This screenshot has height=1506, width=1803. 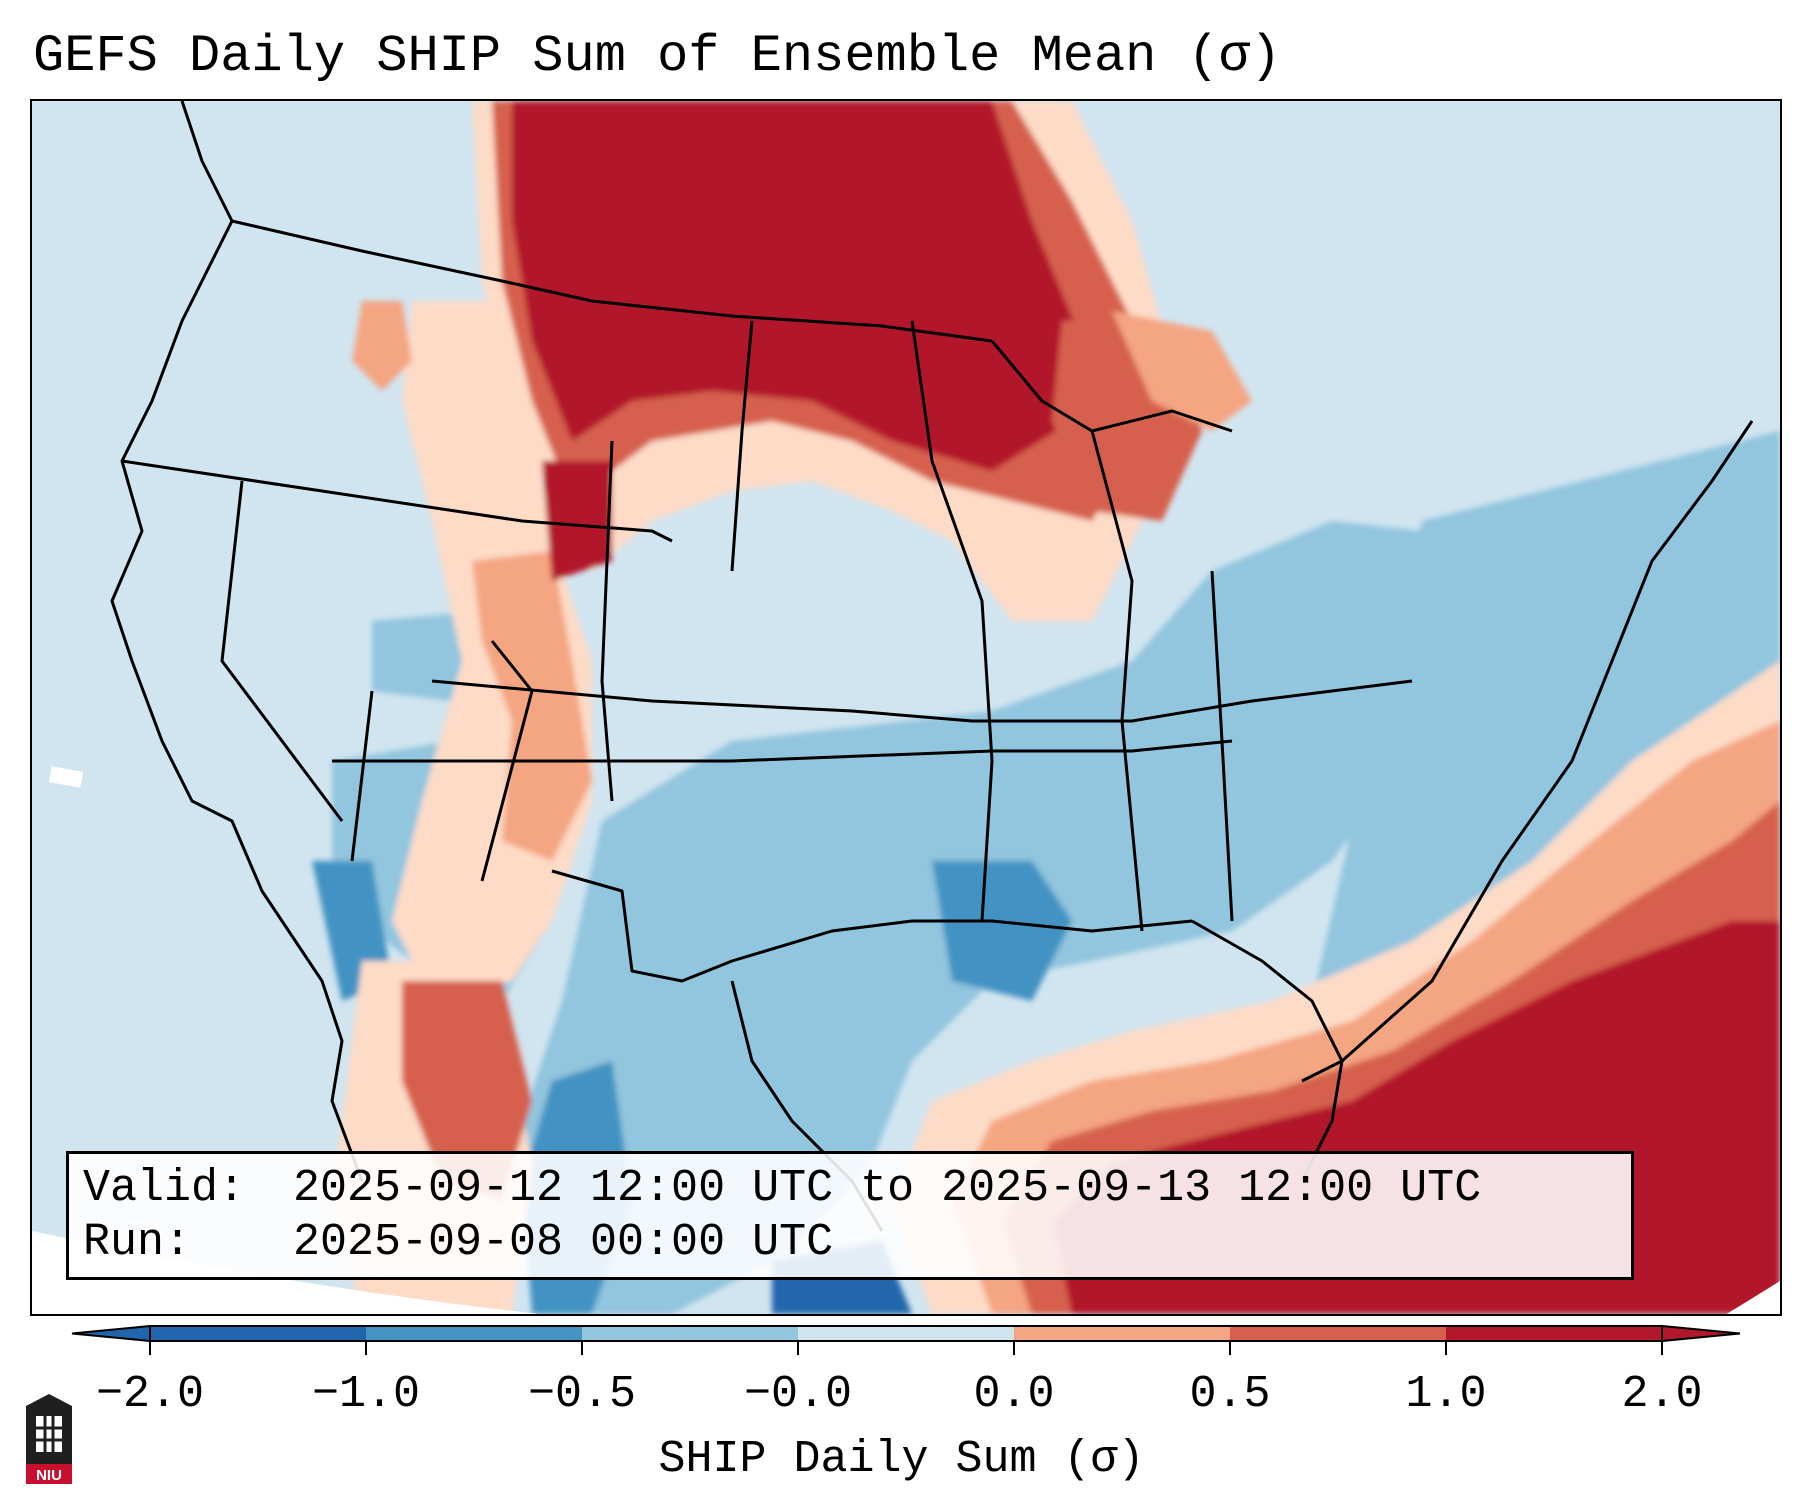 I want to click on colorbar-svg, so click(x=906, y=1339).